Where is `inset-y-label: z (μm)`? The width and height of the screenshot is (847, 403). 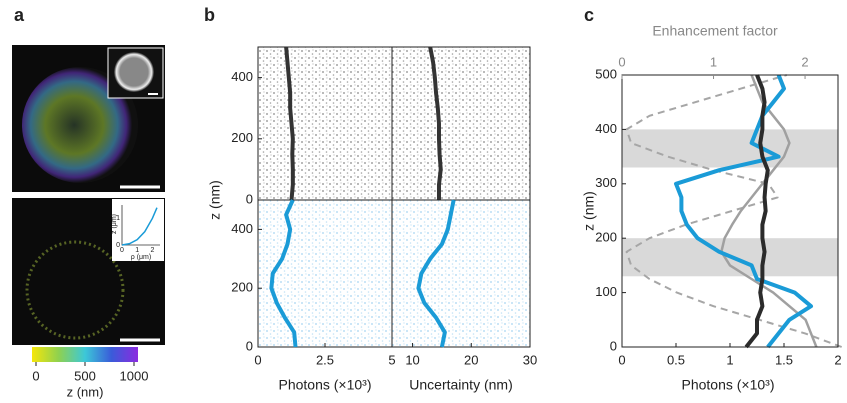 inset-y-label: z (μm) is located at coordinates (114, 224).